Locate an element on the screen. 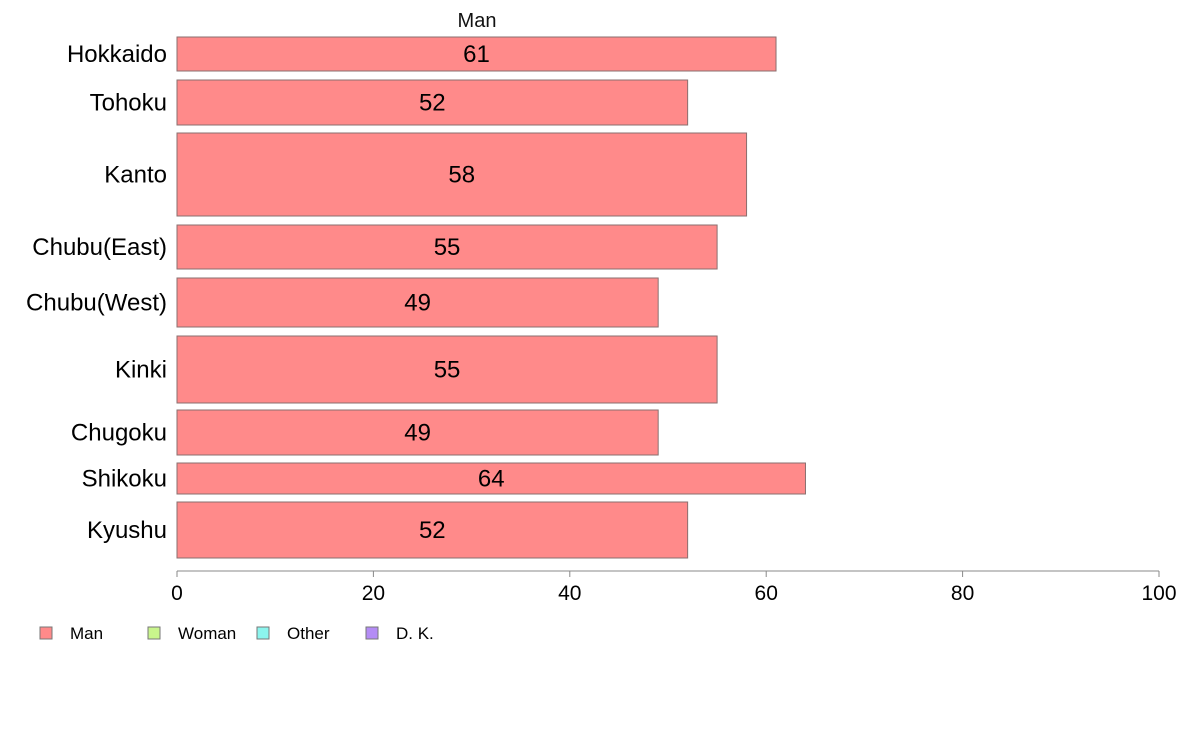  bar-chubu-west- is located at coordinates (417, 302).